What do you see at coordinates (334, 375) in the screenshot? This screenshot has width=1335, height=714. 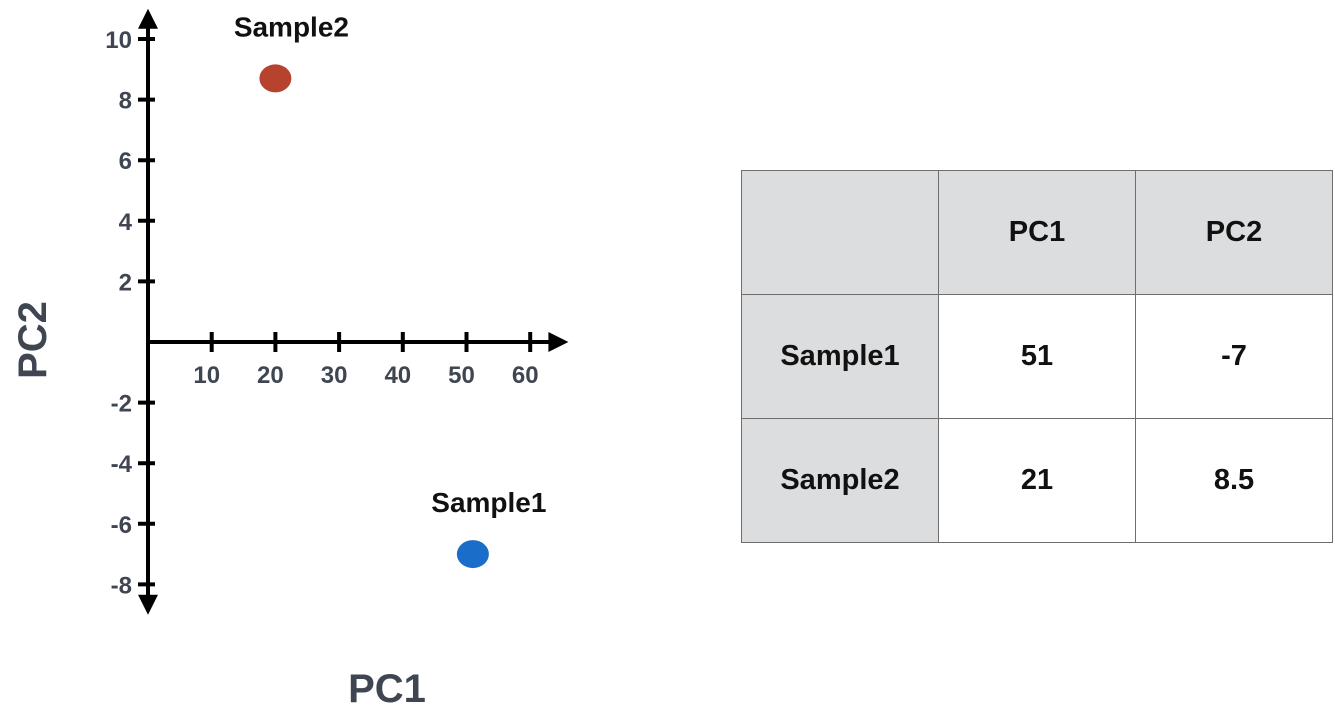 I see `x-tick-label: 30` at bounding box center [334, 375].